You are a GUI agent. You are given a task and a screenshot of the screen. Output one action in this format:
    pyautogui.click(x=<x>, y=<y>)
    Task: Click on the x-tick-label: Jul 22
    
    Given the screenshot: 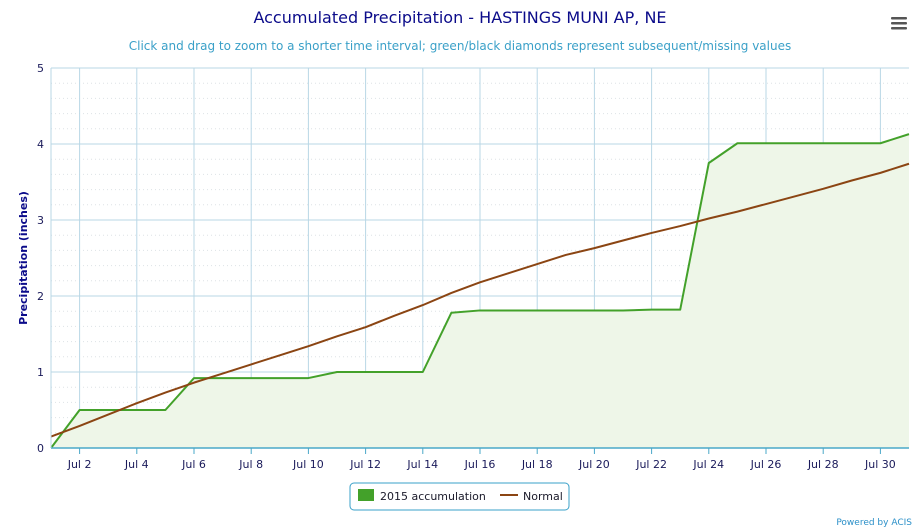 What is the action you would take?
    pyautogui.click(x=651, y=464)
    